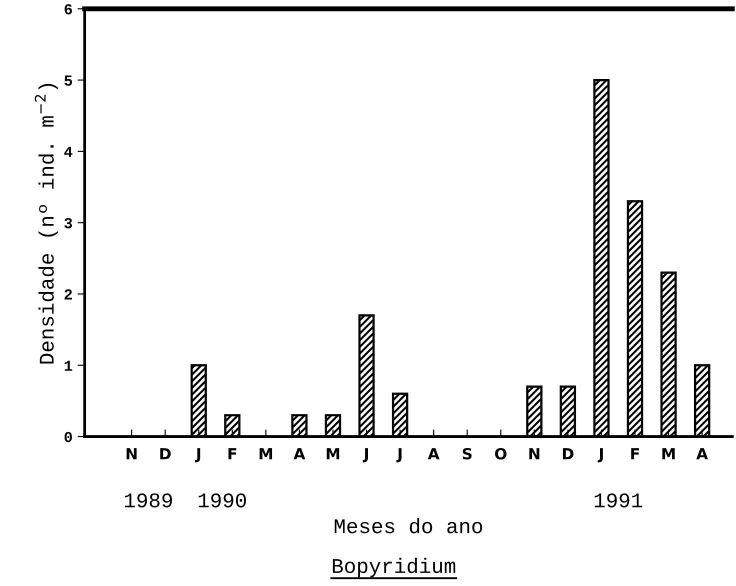  What do you see at coordinates (408, 526) in the screenshot?
I see `x-axis-title: Meses do ano` at bounding box center [408, 526].